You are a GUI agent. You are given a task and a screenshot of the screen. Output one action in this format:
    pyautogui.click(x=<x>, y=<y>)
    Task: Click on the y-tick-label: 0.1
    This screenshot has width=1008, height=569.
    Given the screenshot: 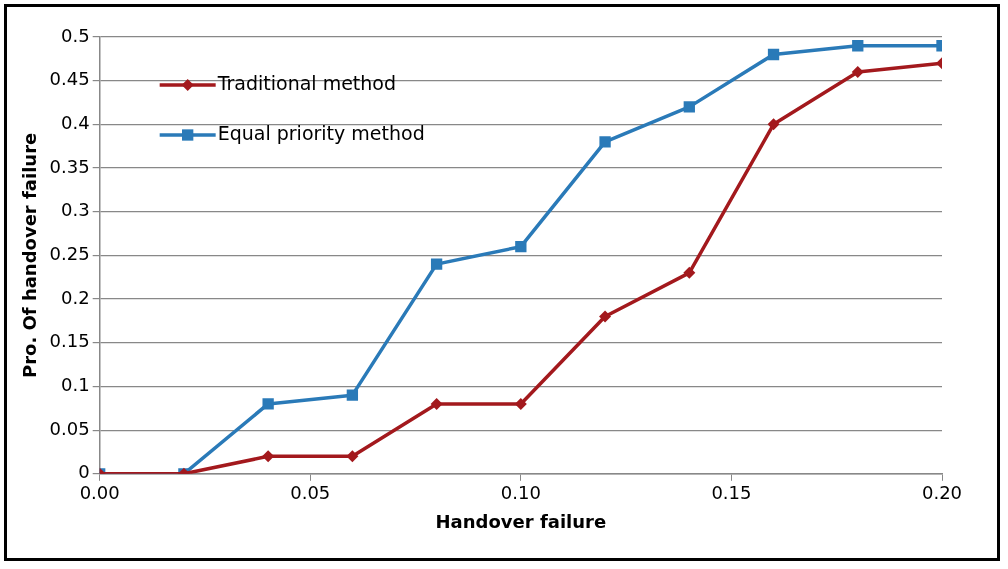 What is the action you would take?
    pyautogui.click(x=75, y=385)
    